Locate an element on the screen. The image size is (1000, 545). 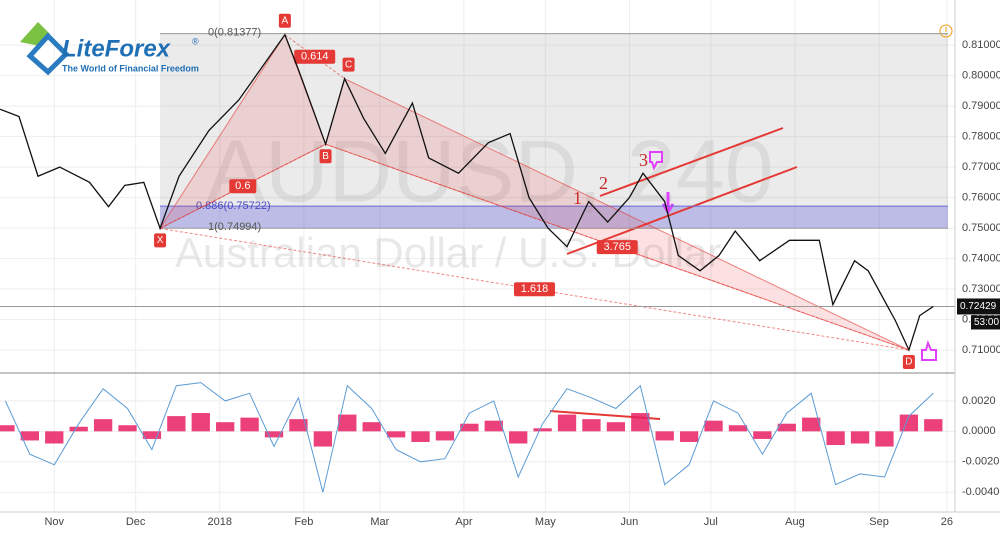
thumbs-down-icon is located at coordinates (656, 161).